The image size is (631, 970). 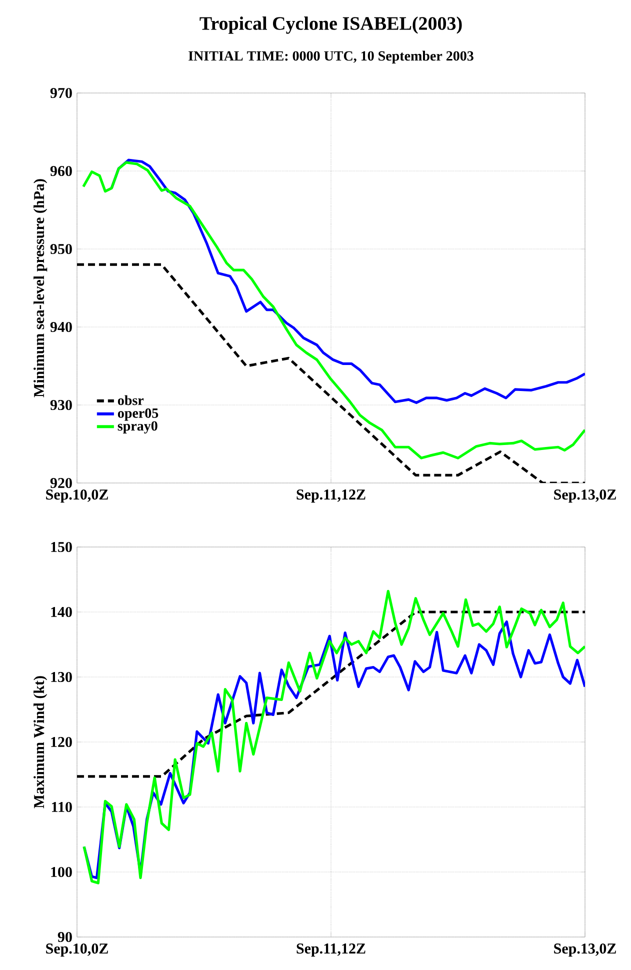 I want to click on y-tick-label: 100, so click(x=61, y=872).